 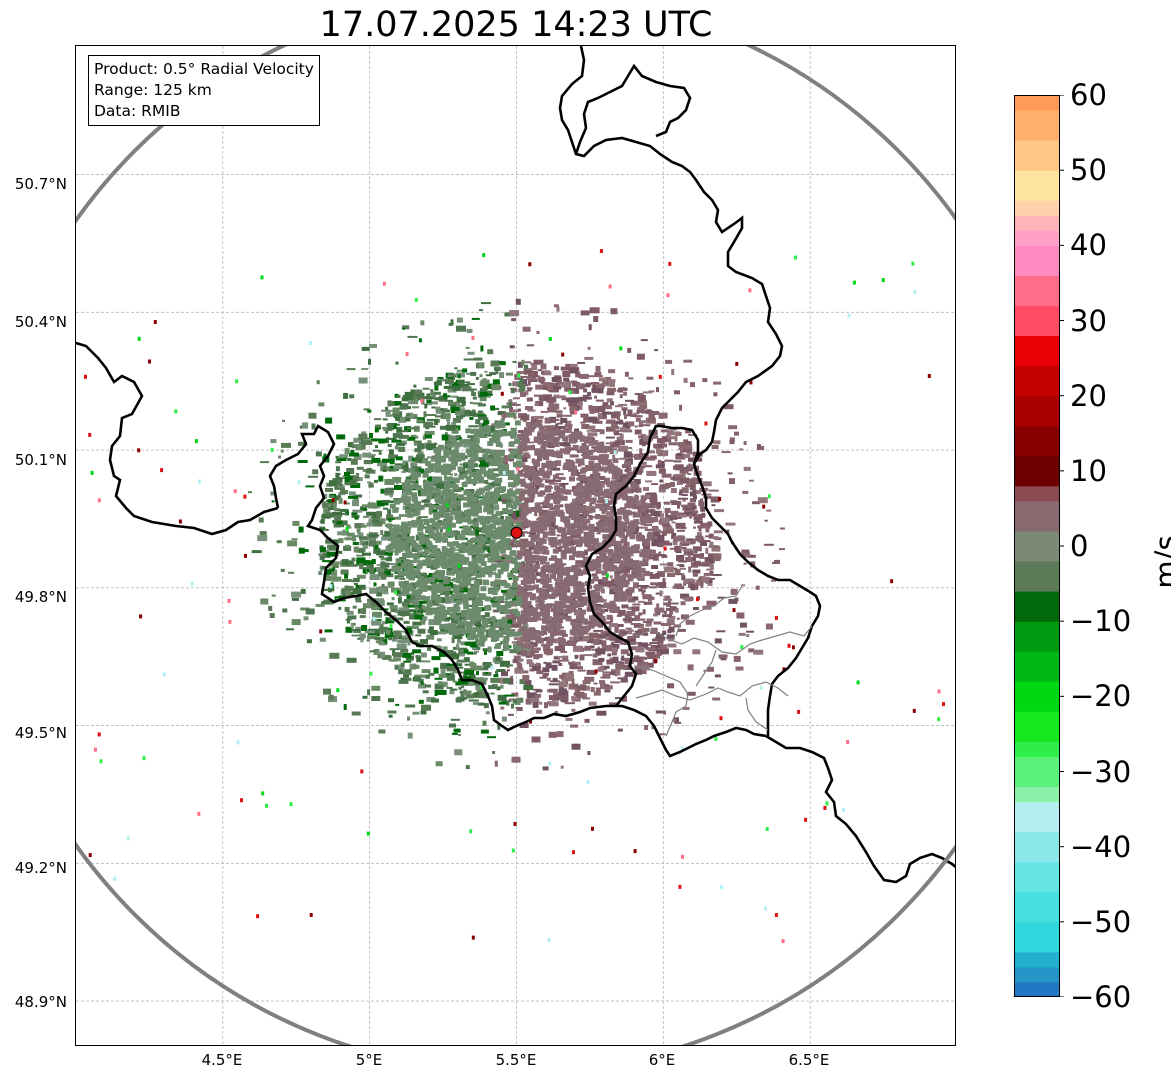 I want to click on lat-label-50-1: 50.1°N, so click(x=40, y=460).